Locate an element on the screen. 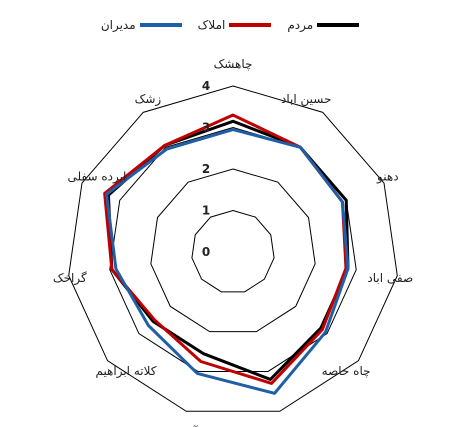 This screenshot has height=427, width=460. legend-item-people: مردم is located at coordinates (323, 25).